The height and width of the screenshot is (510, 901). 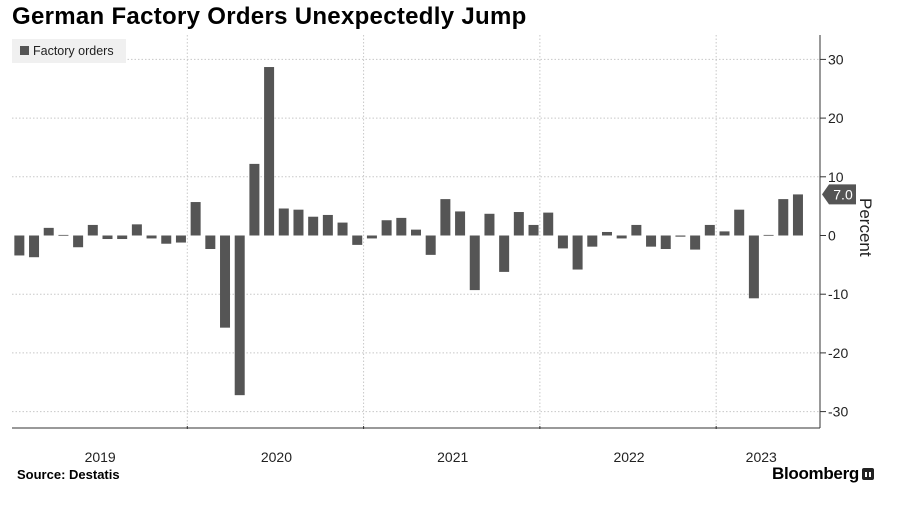 I want to click on x-tick-label: 2019, so click(x=100, y=457).